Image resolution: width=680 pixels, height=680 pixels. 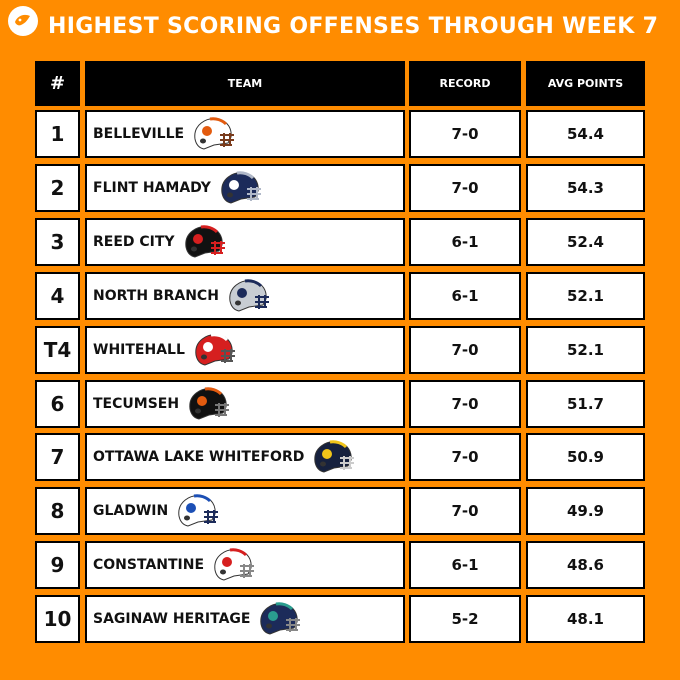 I want to click on table-row: 9 CONSTANTINE 6-1 48.6, so click(x=340, y=565).